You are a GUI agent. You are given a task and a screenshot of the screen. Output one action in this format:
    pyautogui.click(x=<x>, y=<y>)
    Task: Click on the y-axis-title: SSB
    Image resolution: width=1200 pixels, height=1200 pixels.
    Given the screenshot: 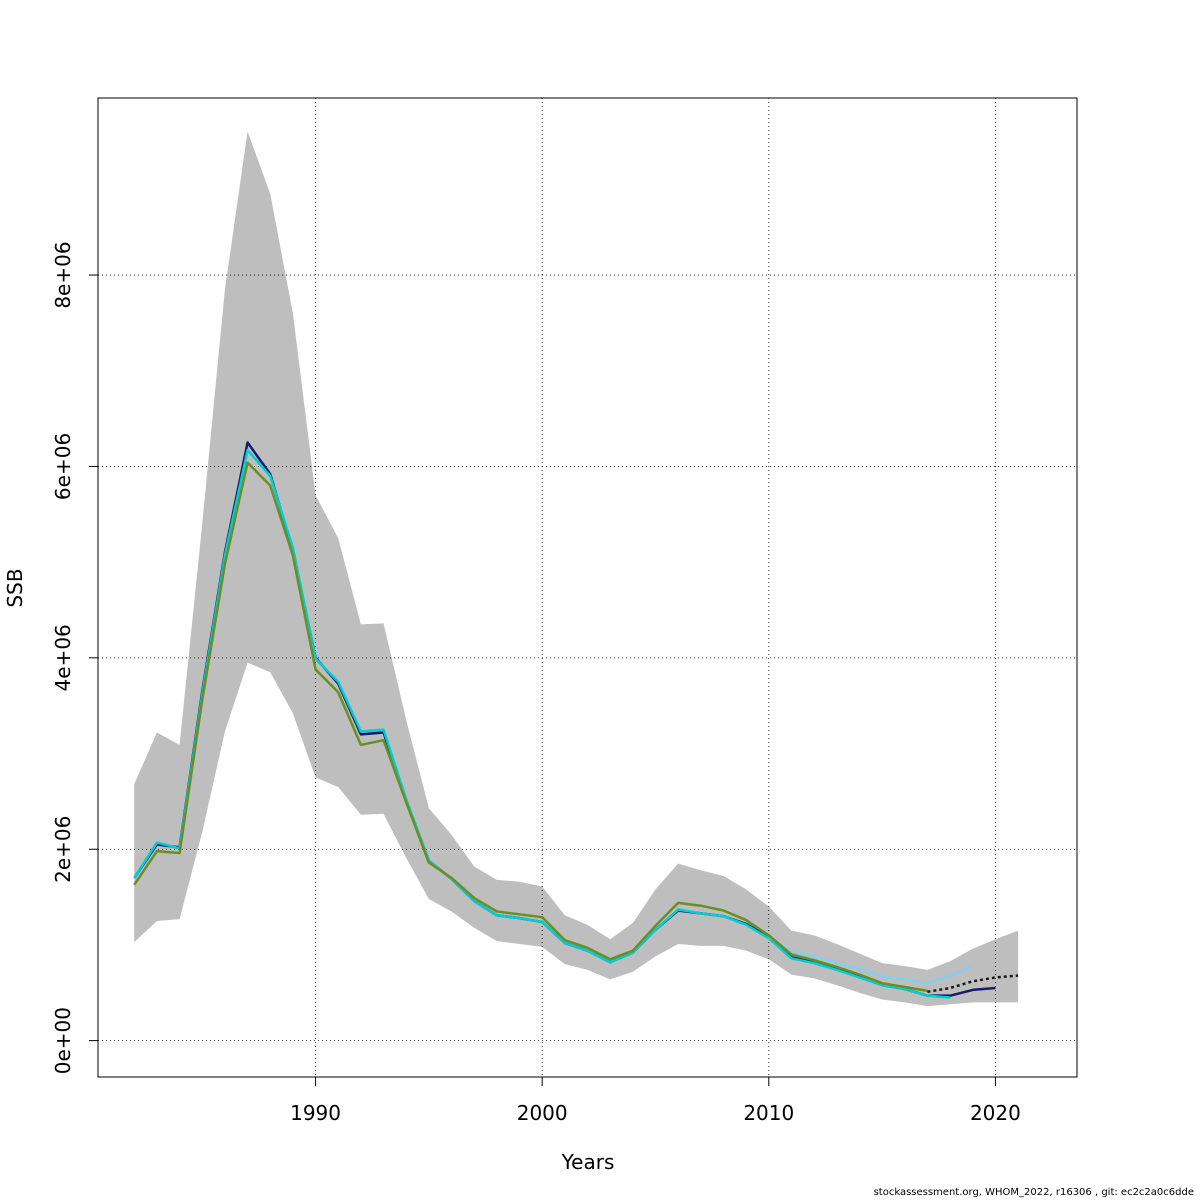 What is the action you would take?
    pyautogui.click(x=15, y=587)
    